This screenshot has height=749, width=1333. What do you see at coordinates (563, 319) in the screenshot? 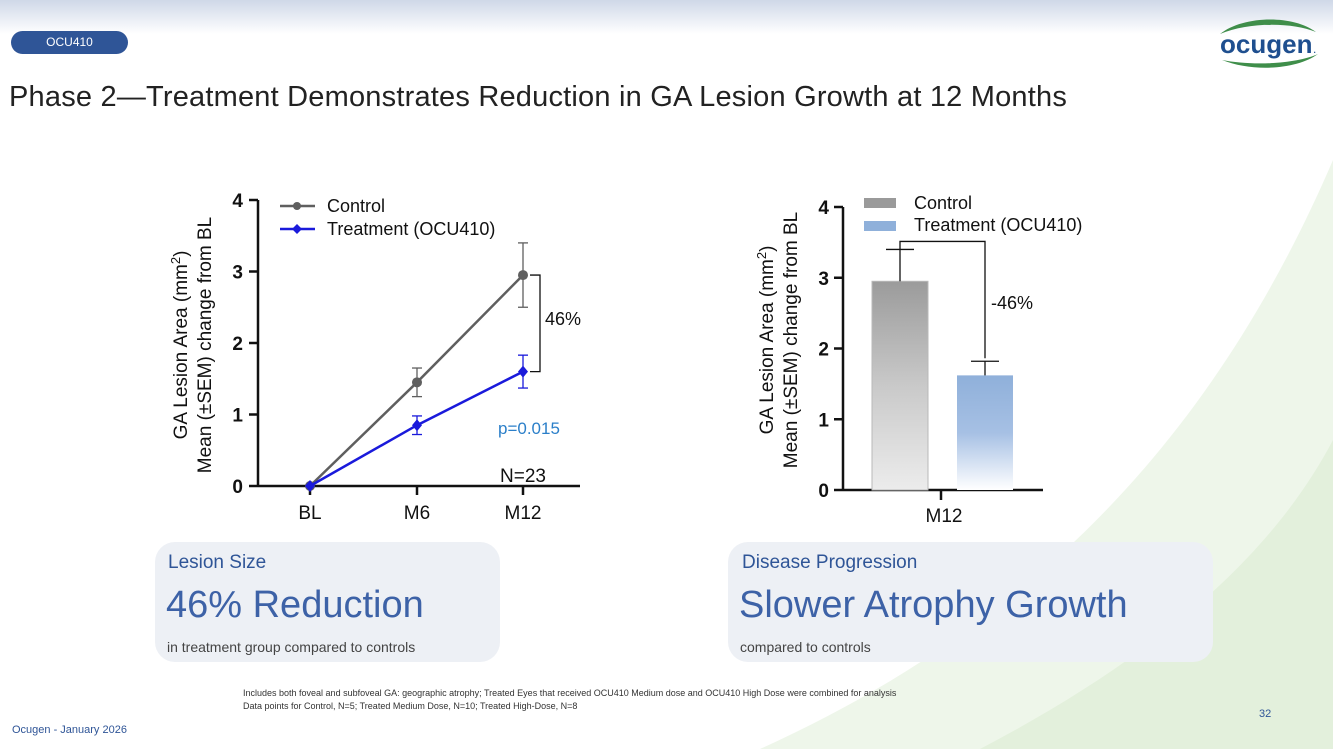
I see `bracket-label-46: 46%` at bounding box center [563, 319].